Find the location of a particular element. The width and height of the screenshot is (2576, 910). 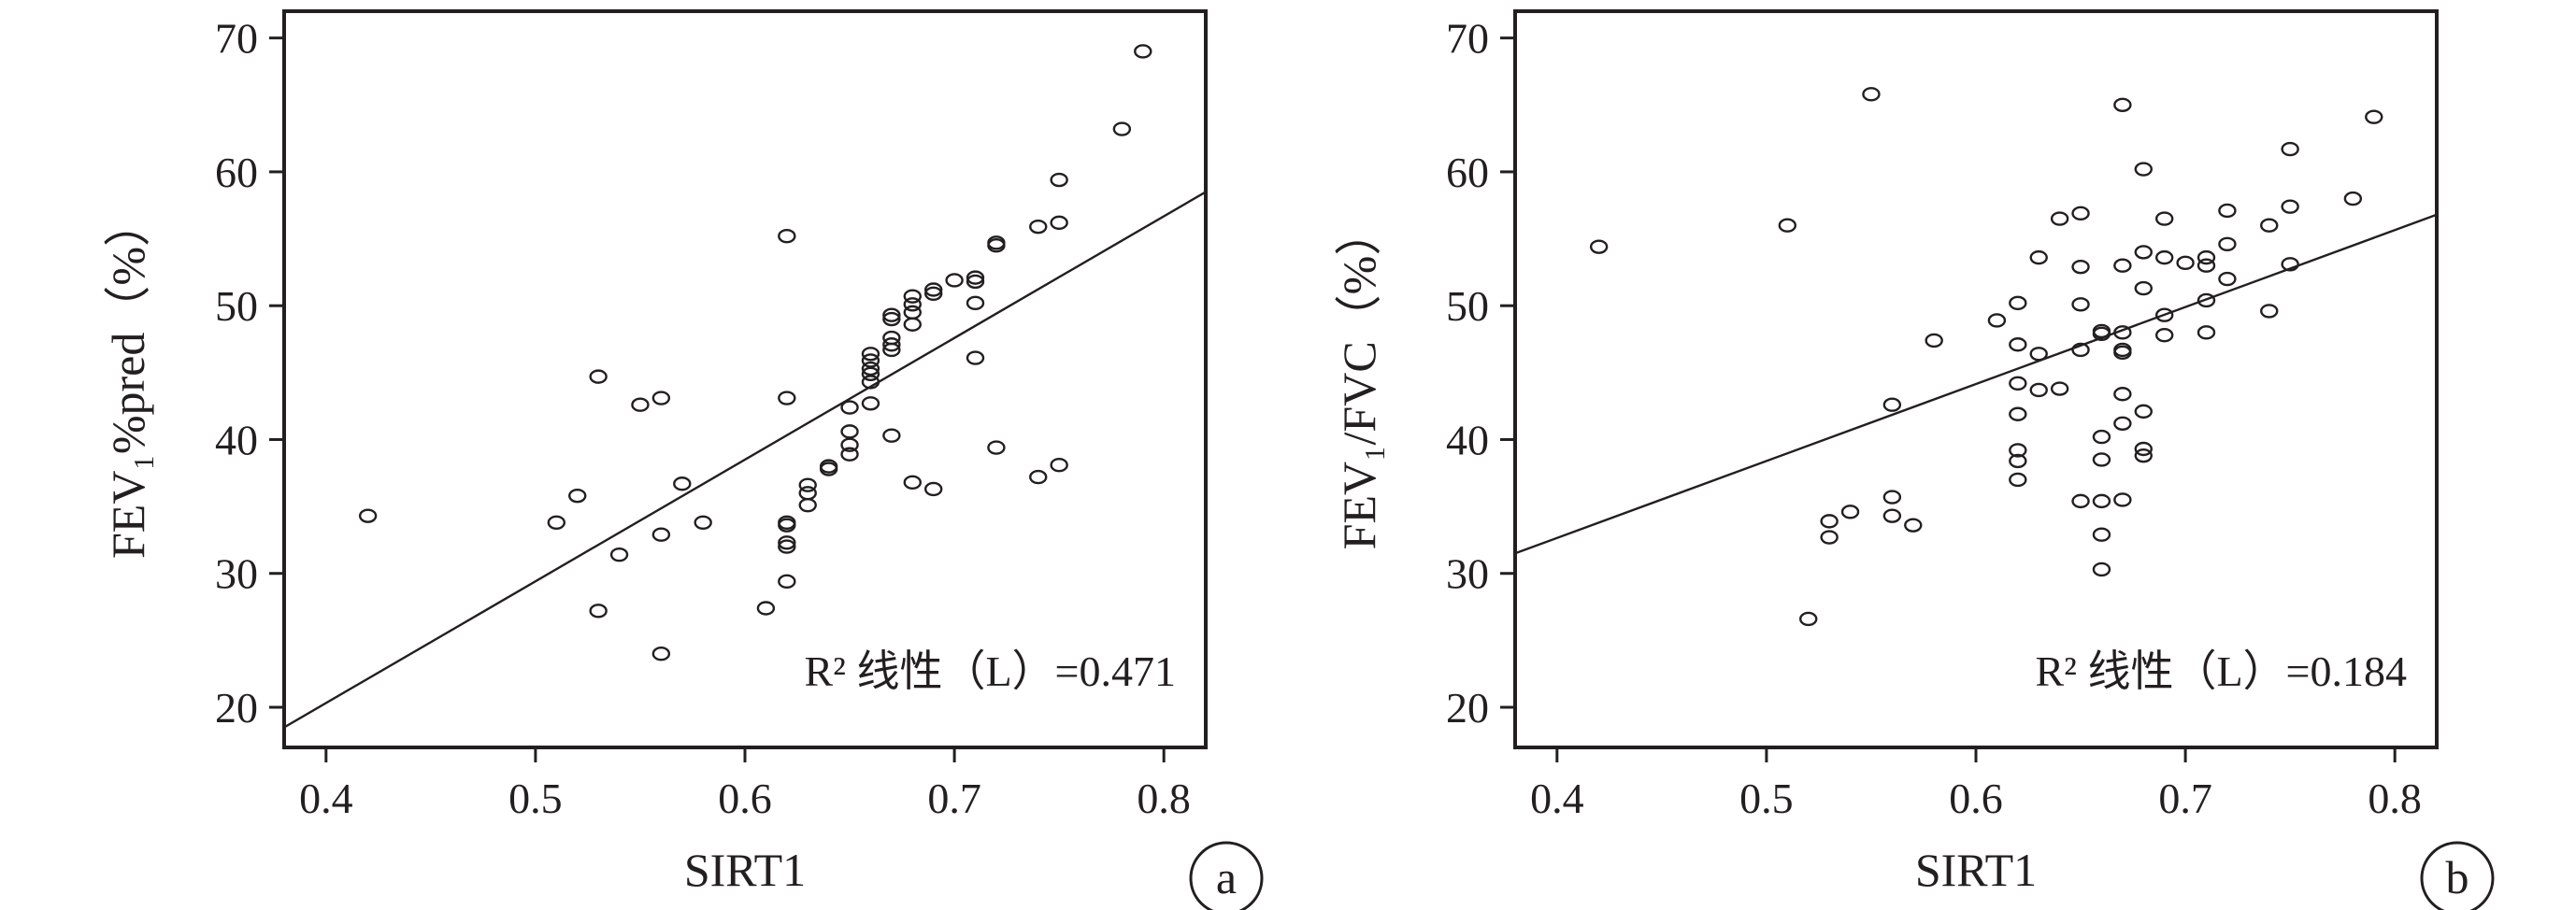

x-tick-label: 0.5 is located at coordinates (1766, 798).